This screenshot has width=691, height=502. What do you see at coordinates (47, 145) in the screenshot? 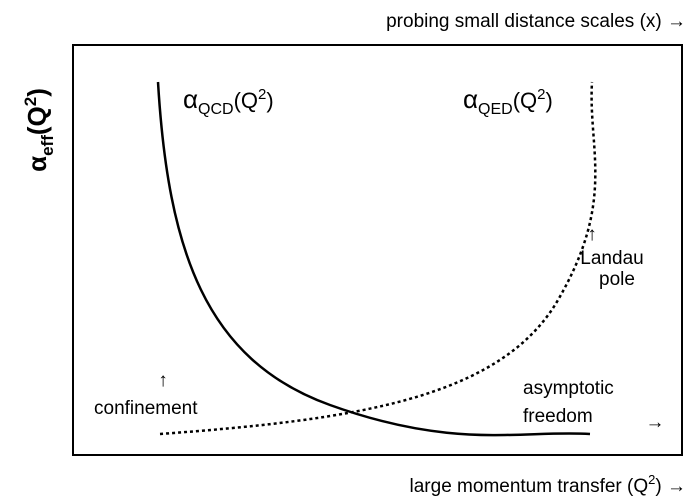
I see `sub: eff` at bounding box center [47, 145].